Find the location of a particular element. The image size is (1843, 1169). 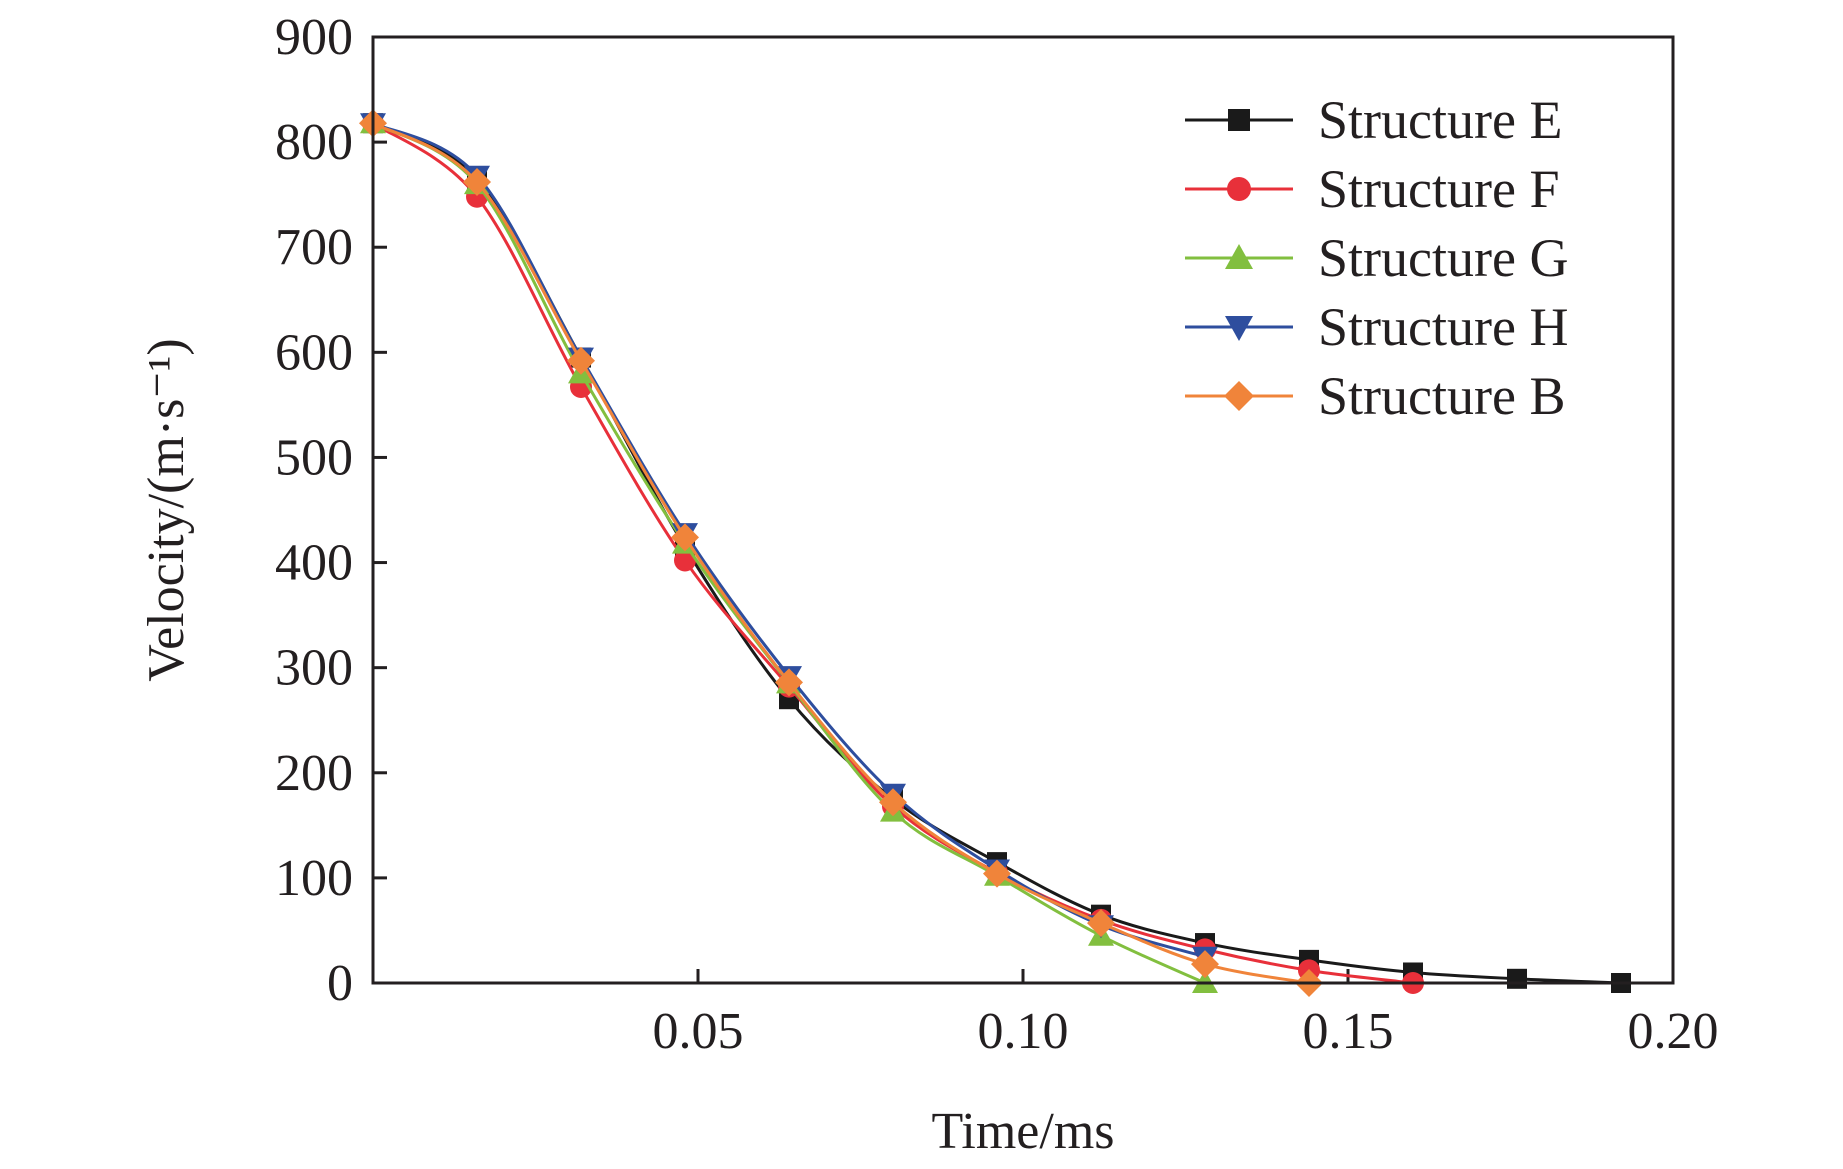

legend-item: Structure B is located at coordinates (1375, 396).